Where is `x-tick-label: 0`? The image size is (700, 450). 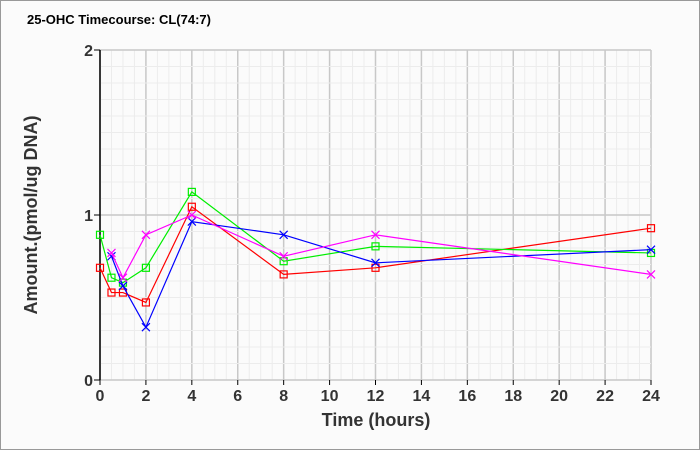 x-tick-label: 0 is located at coordinates (100, 396).